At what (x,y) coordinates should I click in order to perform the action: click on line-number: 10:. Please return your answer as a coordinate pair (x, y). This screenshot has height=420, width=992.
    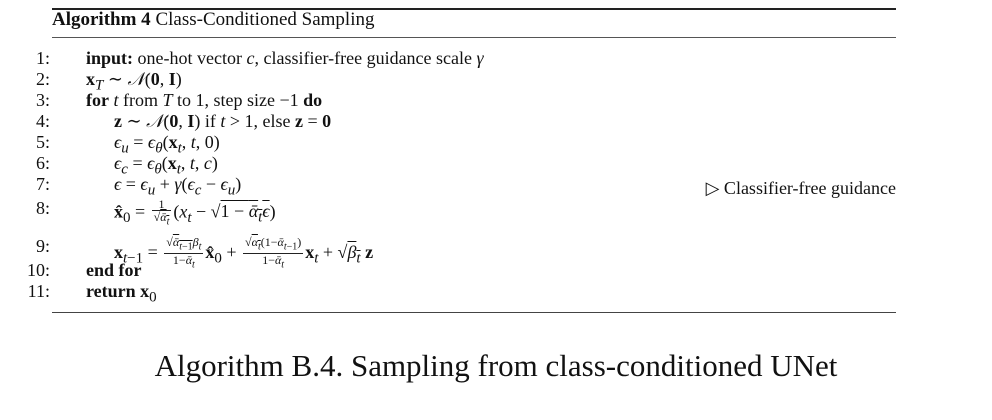
    Looking at the image, I should click on (38, 270).